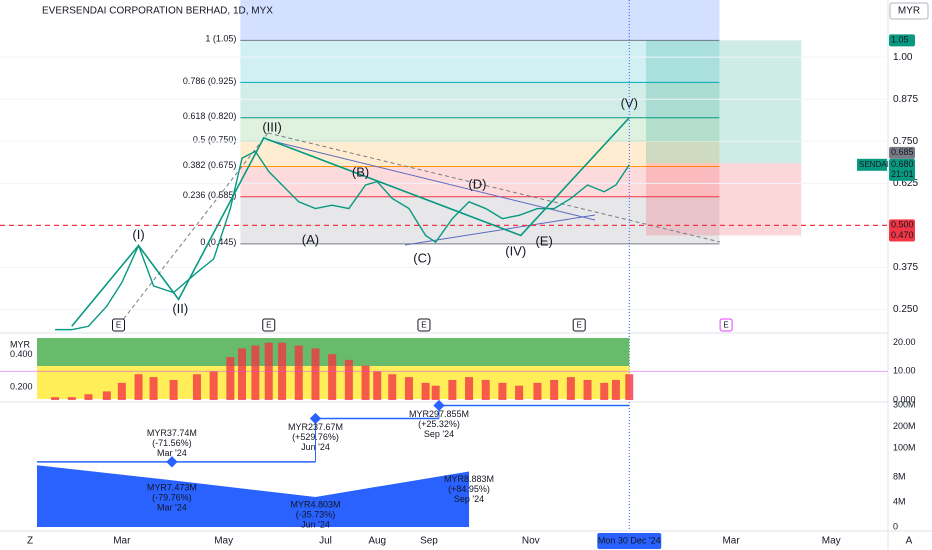 This screenshot has height=550, width=932. I want to click on indicator-left-tick: 0.200, so click(21, 386).